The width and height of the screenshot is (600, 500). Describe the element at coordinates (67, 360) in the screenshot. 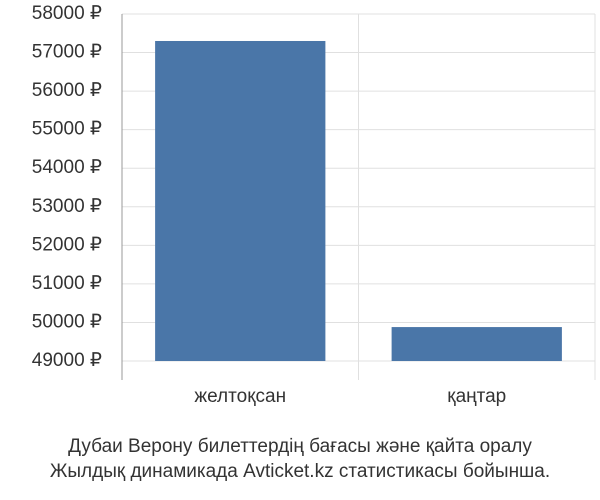

I see `y-tick-label: 49000 ₽` at that location.